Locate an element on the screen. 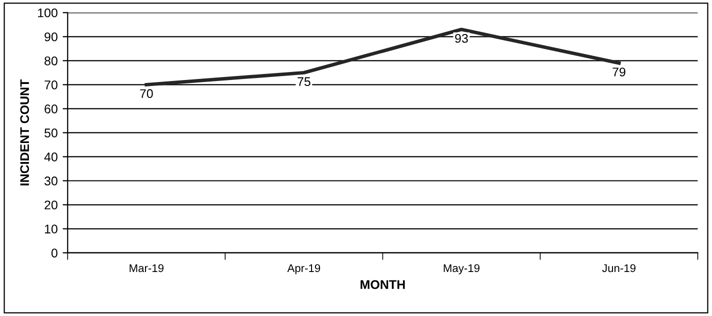 The width and height of the screenshot is (712, 316). y-tick-label: 0 is located at coordinates (54, 253).